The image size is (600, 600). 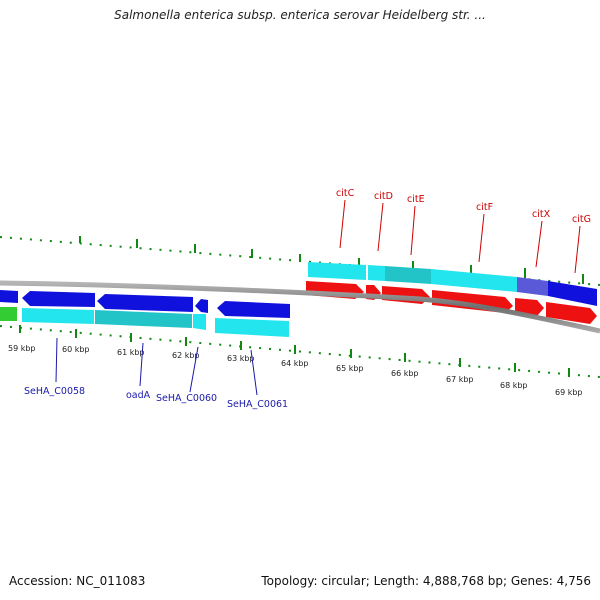 What do you see at coordinates (54, 391) in the screenshot?
I see `gene-label-SeHA_C0058: SeHA_C0058` at bounding box center [54, 391].